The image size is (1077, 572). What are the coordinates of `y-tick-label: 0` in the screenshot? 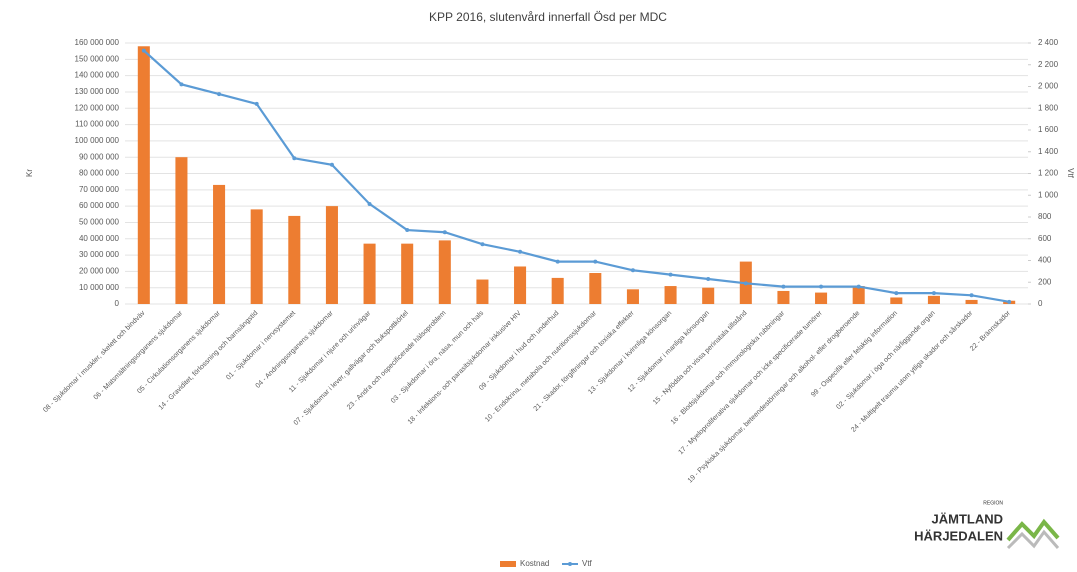 It's located at (117, 303).